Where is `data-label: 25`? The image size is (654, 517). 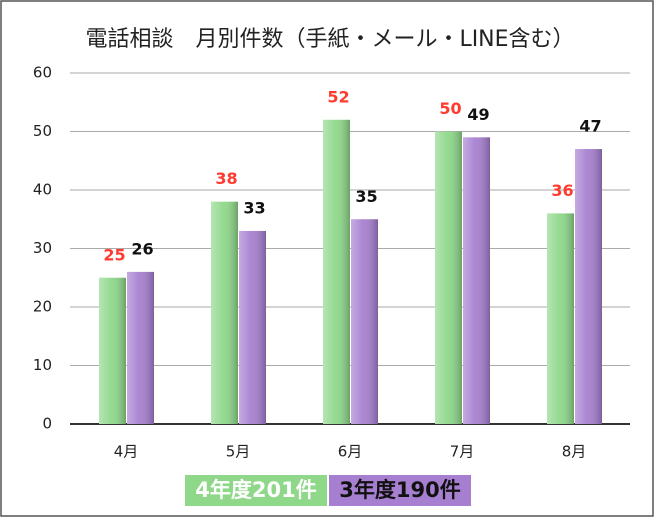
data-label: 25 is located at coordinates (114, 254).